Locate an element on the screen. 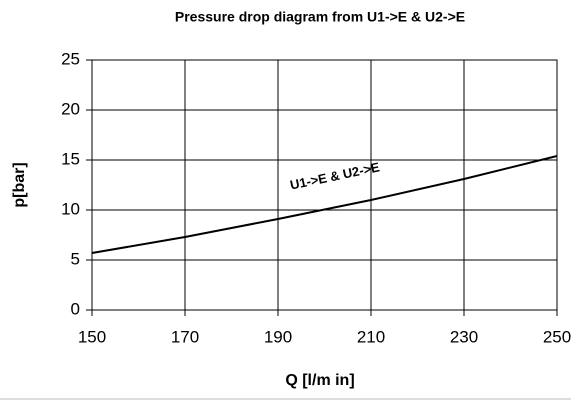 The width and height of the screenshot is (571, 405). x-tick-label: 190 is located at coordinates (278, 336).